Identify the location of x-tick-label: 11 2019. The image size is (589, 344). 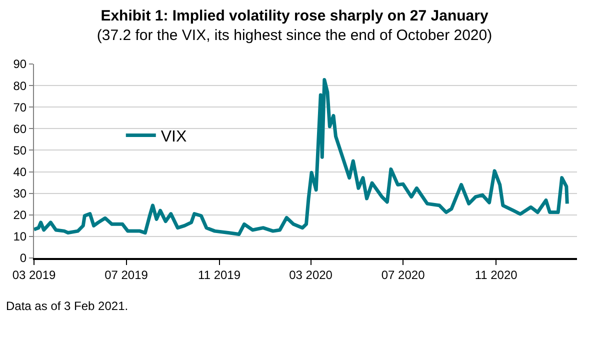
(219, 275).